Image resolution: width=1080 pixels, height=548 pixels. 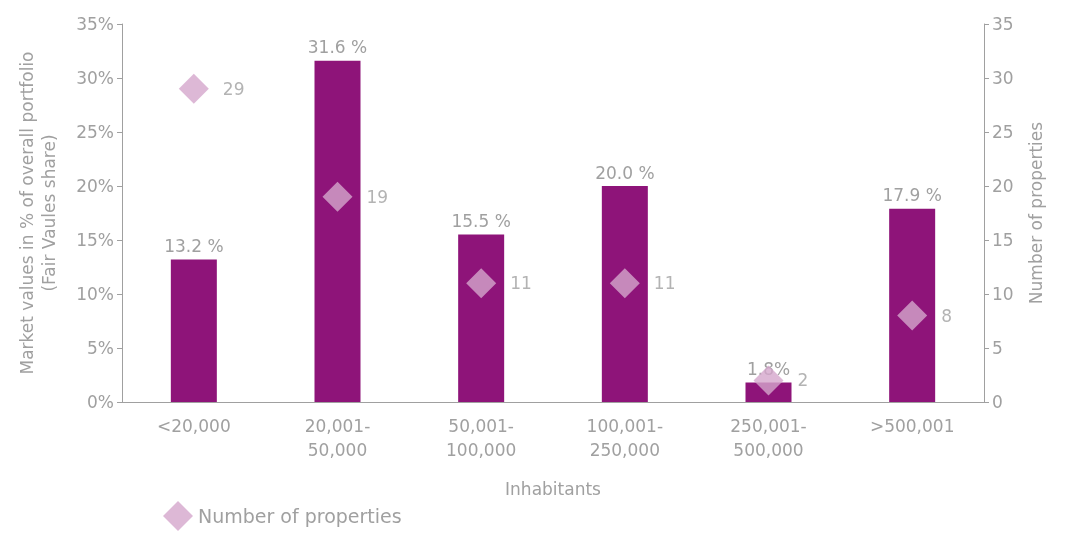 What do you see at coordinates (912, 195) in the screenshot?
I see `data-label: 17.9 %` at bounding box center [912, 195].